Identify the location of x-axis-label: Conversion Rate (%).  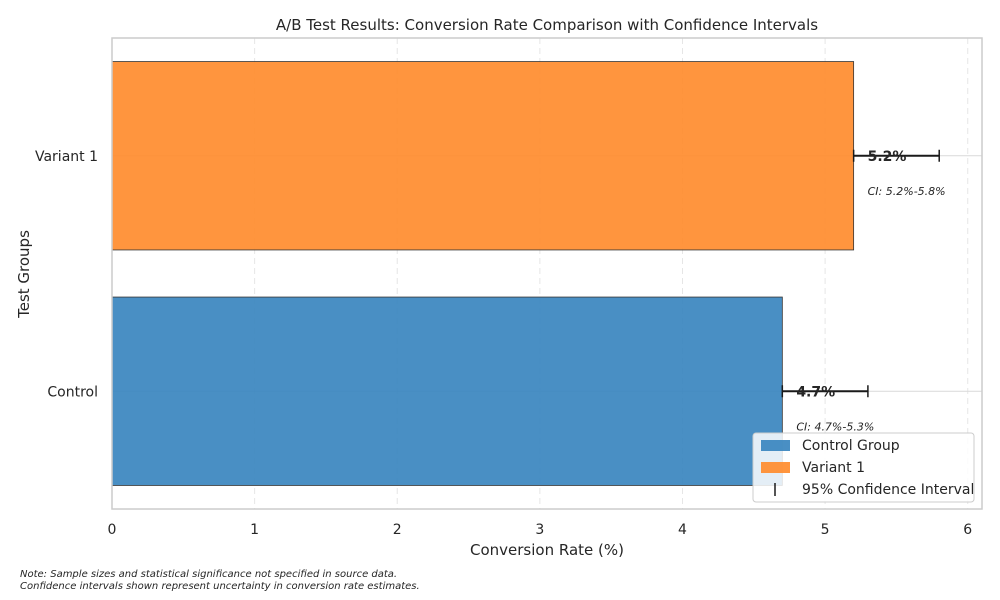
(547, 550).